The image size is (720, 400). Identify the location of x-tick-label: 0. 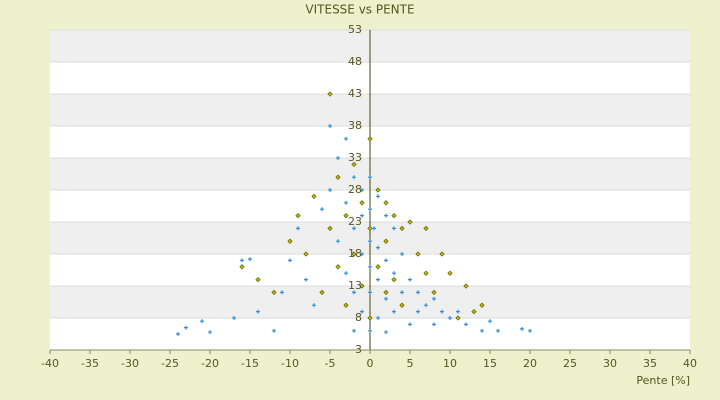
(370, 363).